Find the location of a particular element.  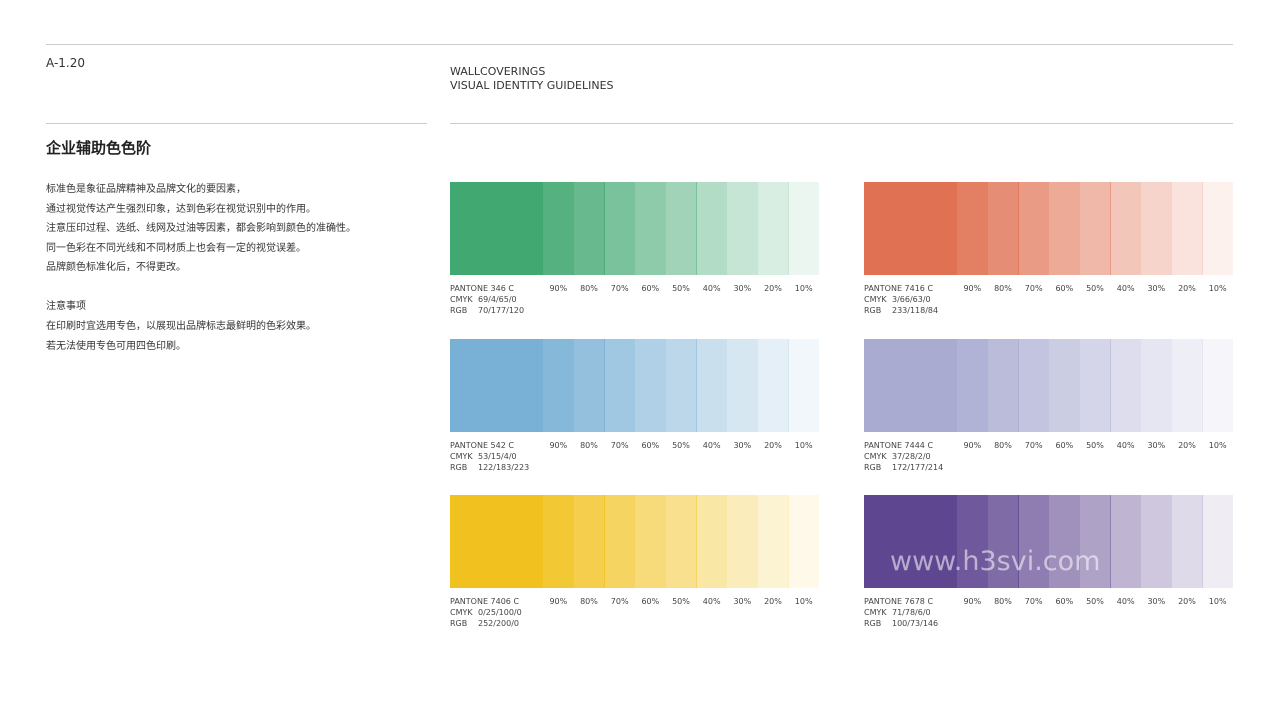

pantone: PANTONE 7416 C is located at coordinates (899, 288).